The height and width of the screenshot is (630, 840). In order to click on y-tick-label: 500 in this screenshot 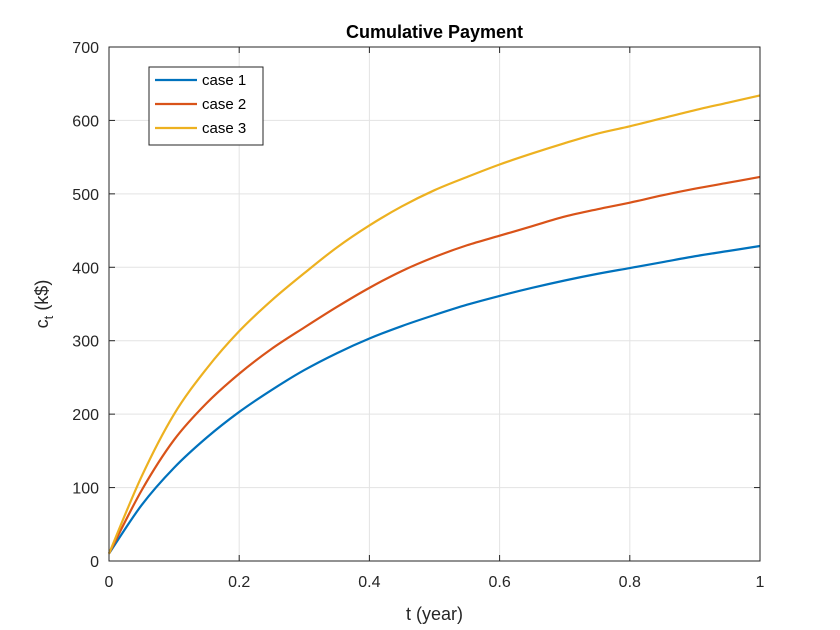, I will do `click(85, 195)`.